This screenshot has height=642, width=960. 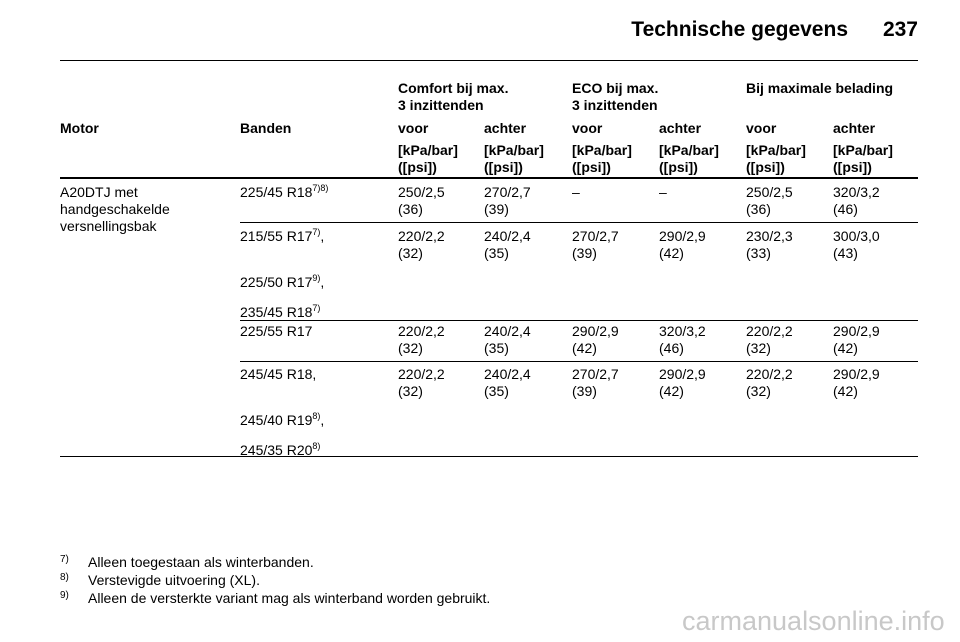 I want to click on footnote-text: Verstevigde uitvoering (XL)., so click(x=174, y=580).